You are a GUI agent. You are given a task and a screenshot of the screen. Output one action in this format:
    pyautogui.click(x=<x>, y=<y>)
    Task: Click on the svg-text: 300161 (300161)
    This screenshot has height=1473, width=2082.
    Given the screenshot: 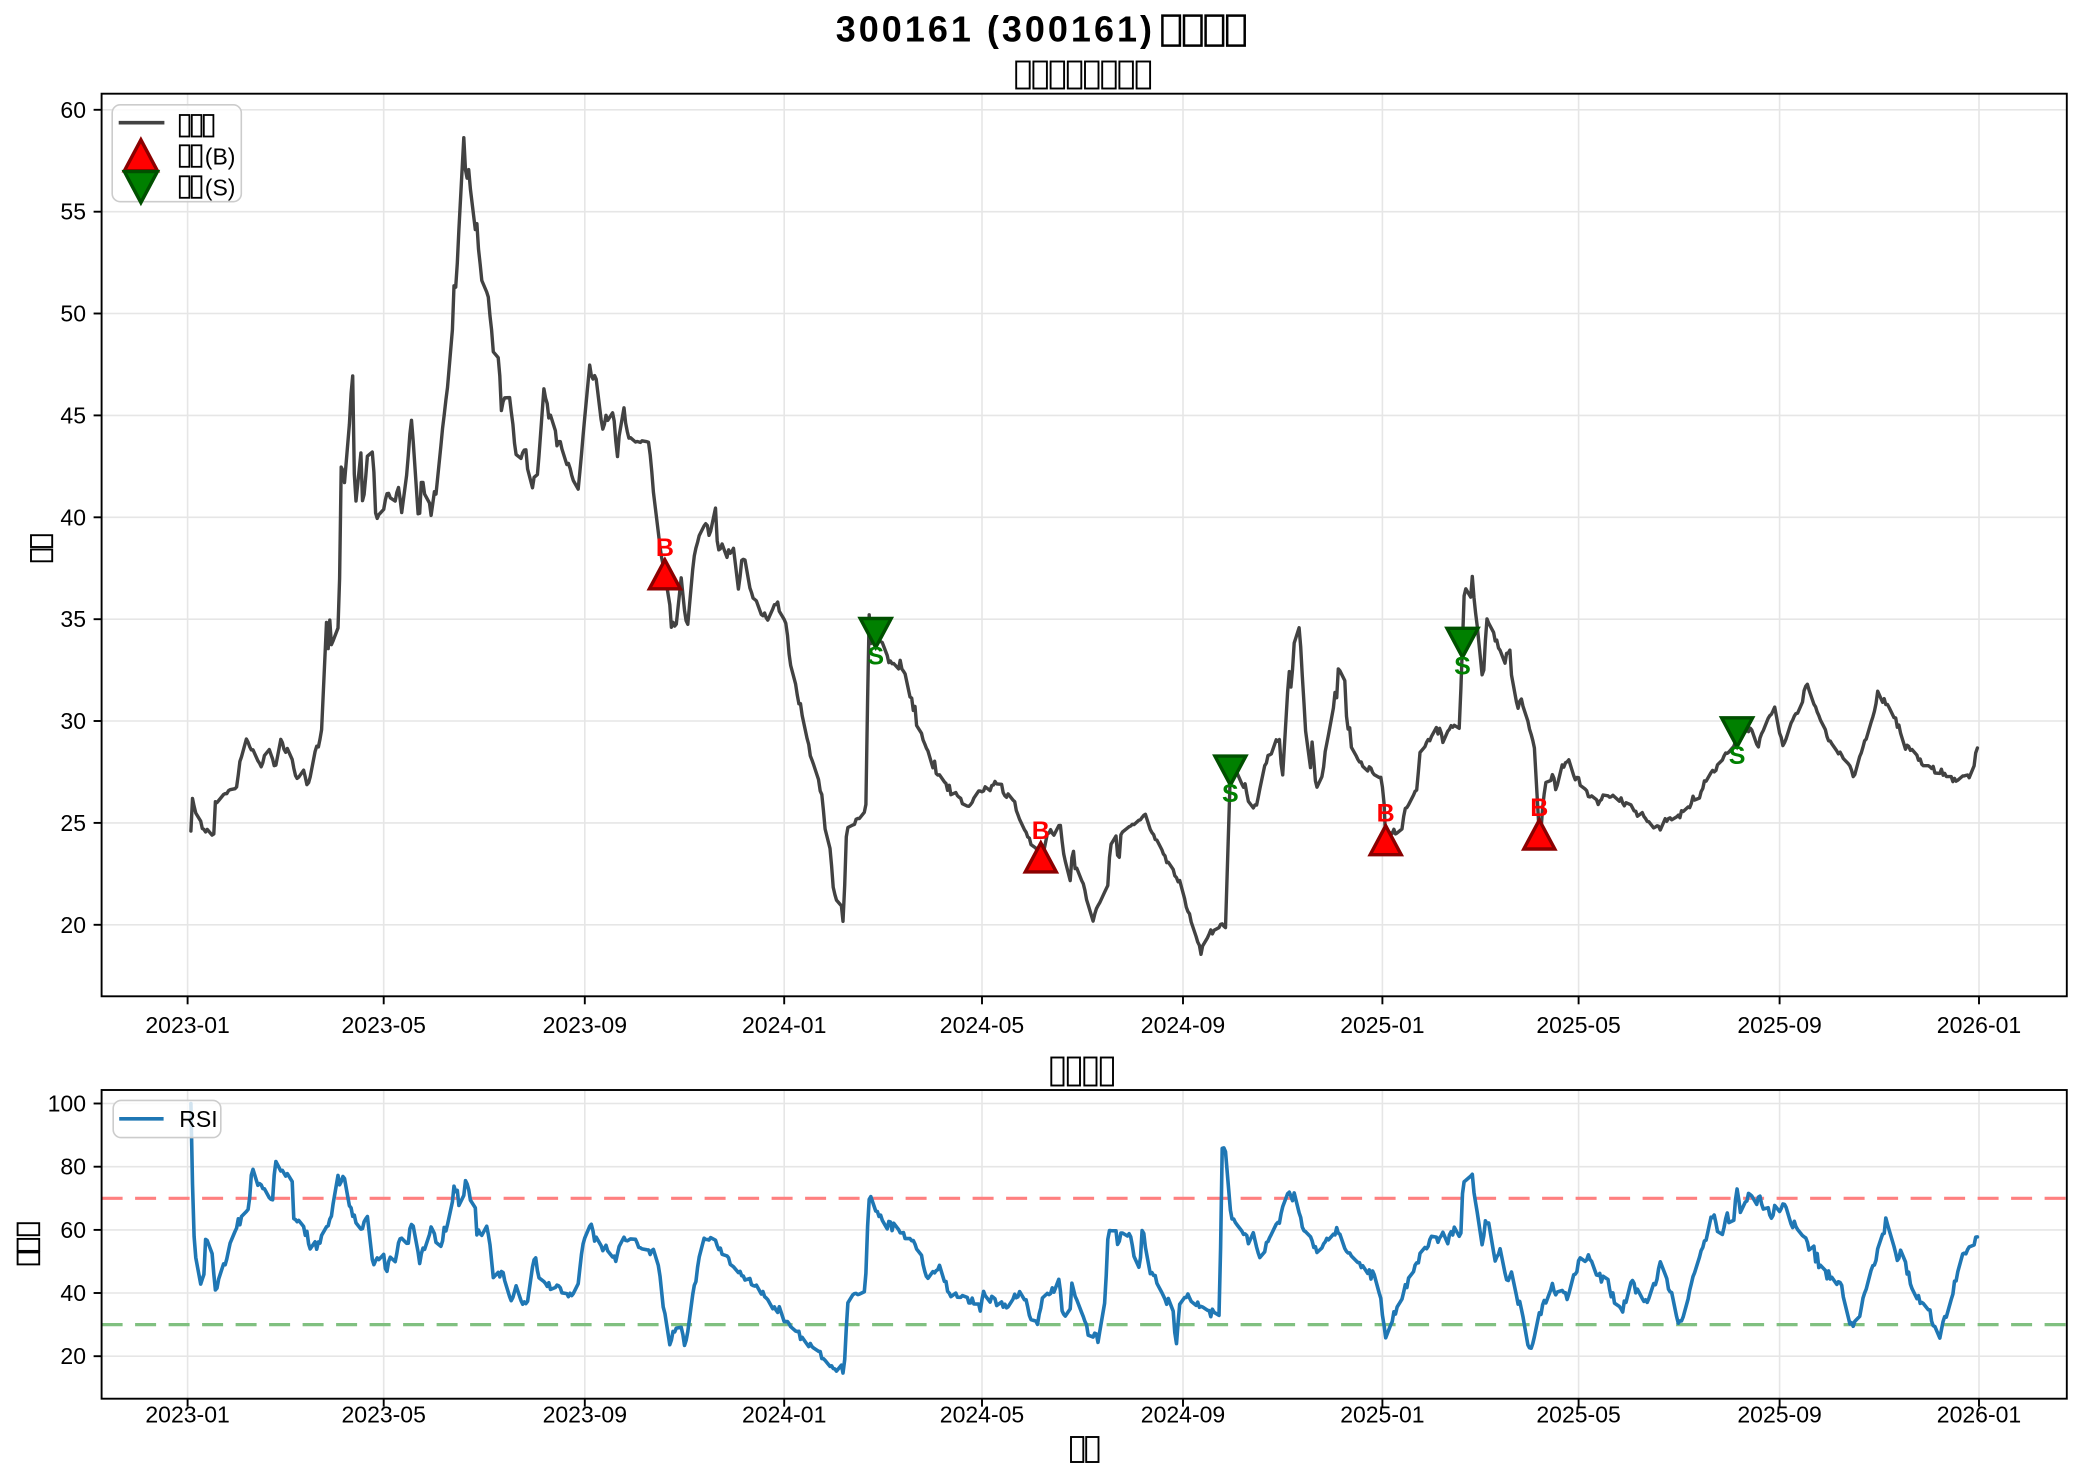 What is the action you would take?
    pyautogui.click(x=995, y=29)
    